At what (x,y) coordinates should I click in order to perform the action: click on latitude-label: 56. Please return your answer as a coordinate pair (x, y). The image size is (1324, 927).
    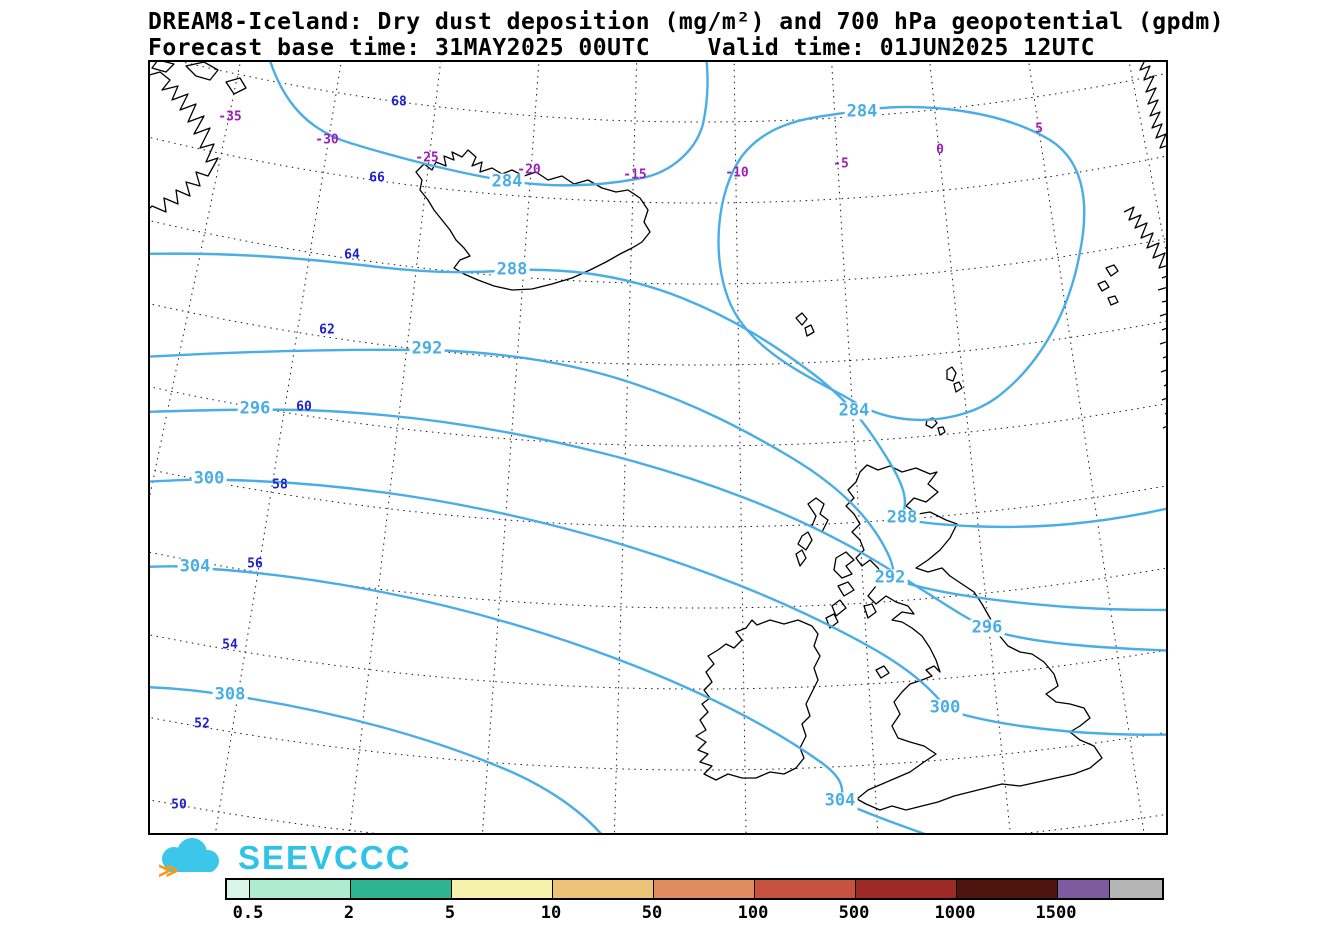
    Looking at the image, I should click on (255, 564).